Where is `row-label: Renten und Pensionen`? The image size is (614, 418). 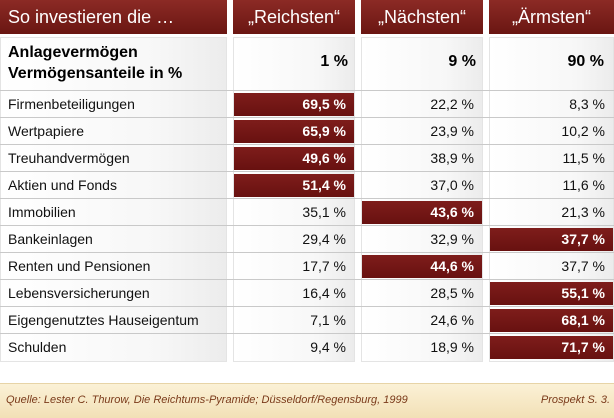 row-label: Renten und Pensionen is located at coordinates (79, 266).